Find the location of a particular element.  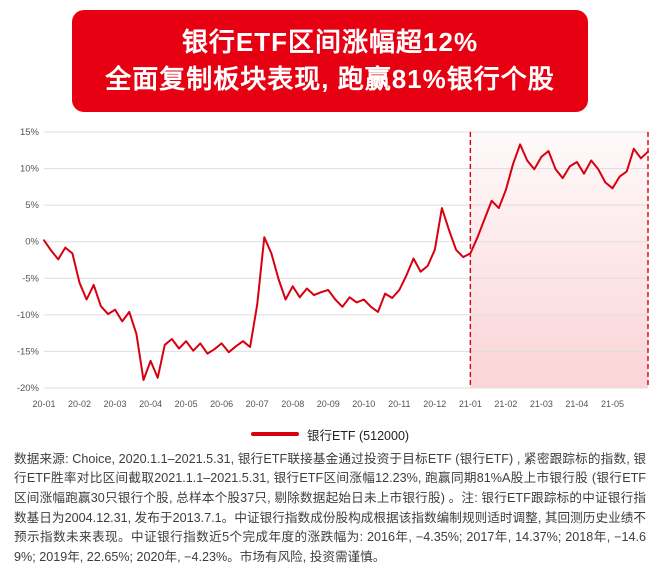

x-tick-label: 21-04 is located at coordinates (576, 404).